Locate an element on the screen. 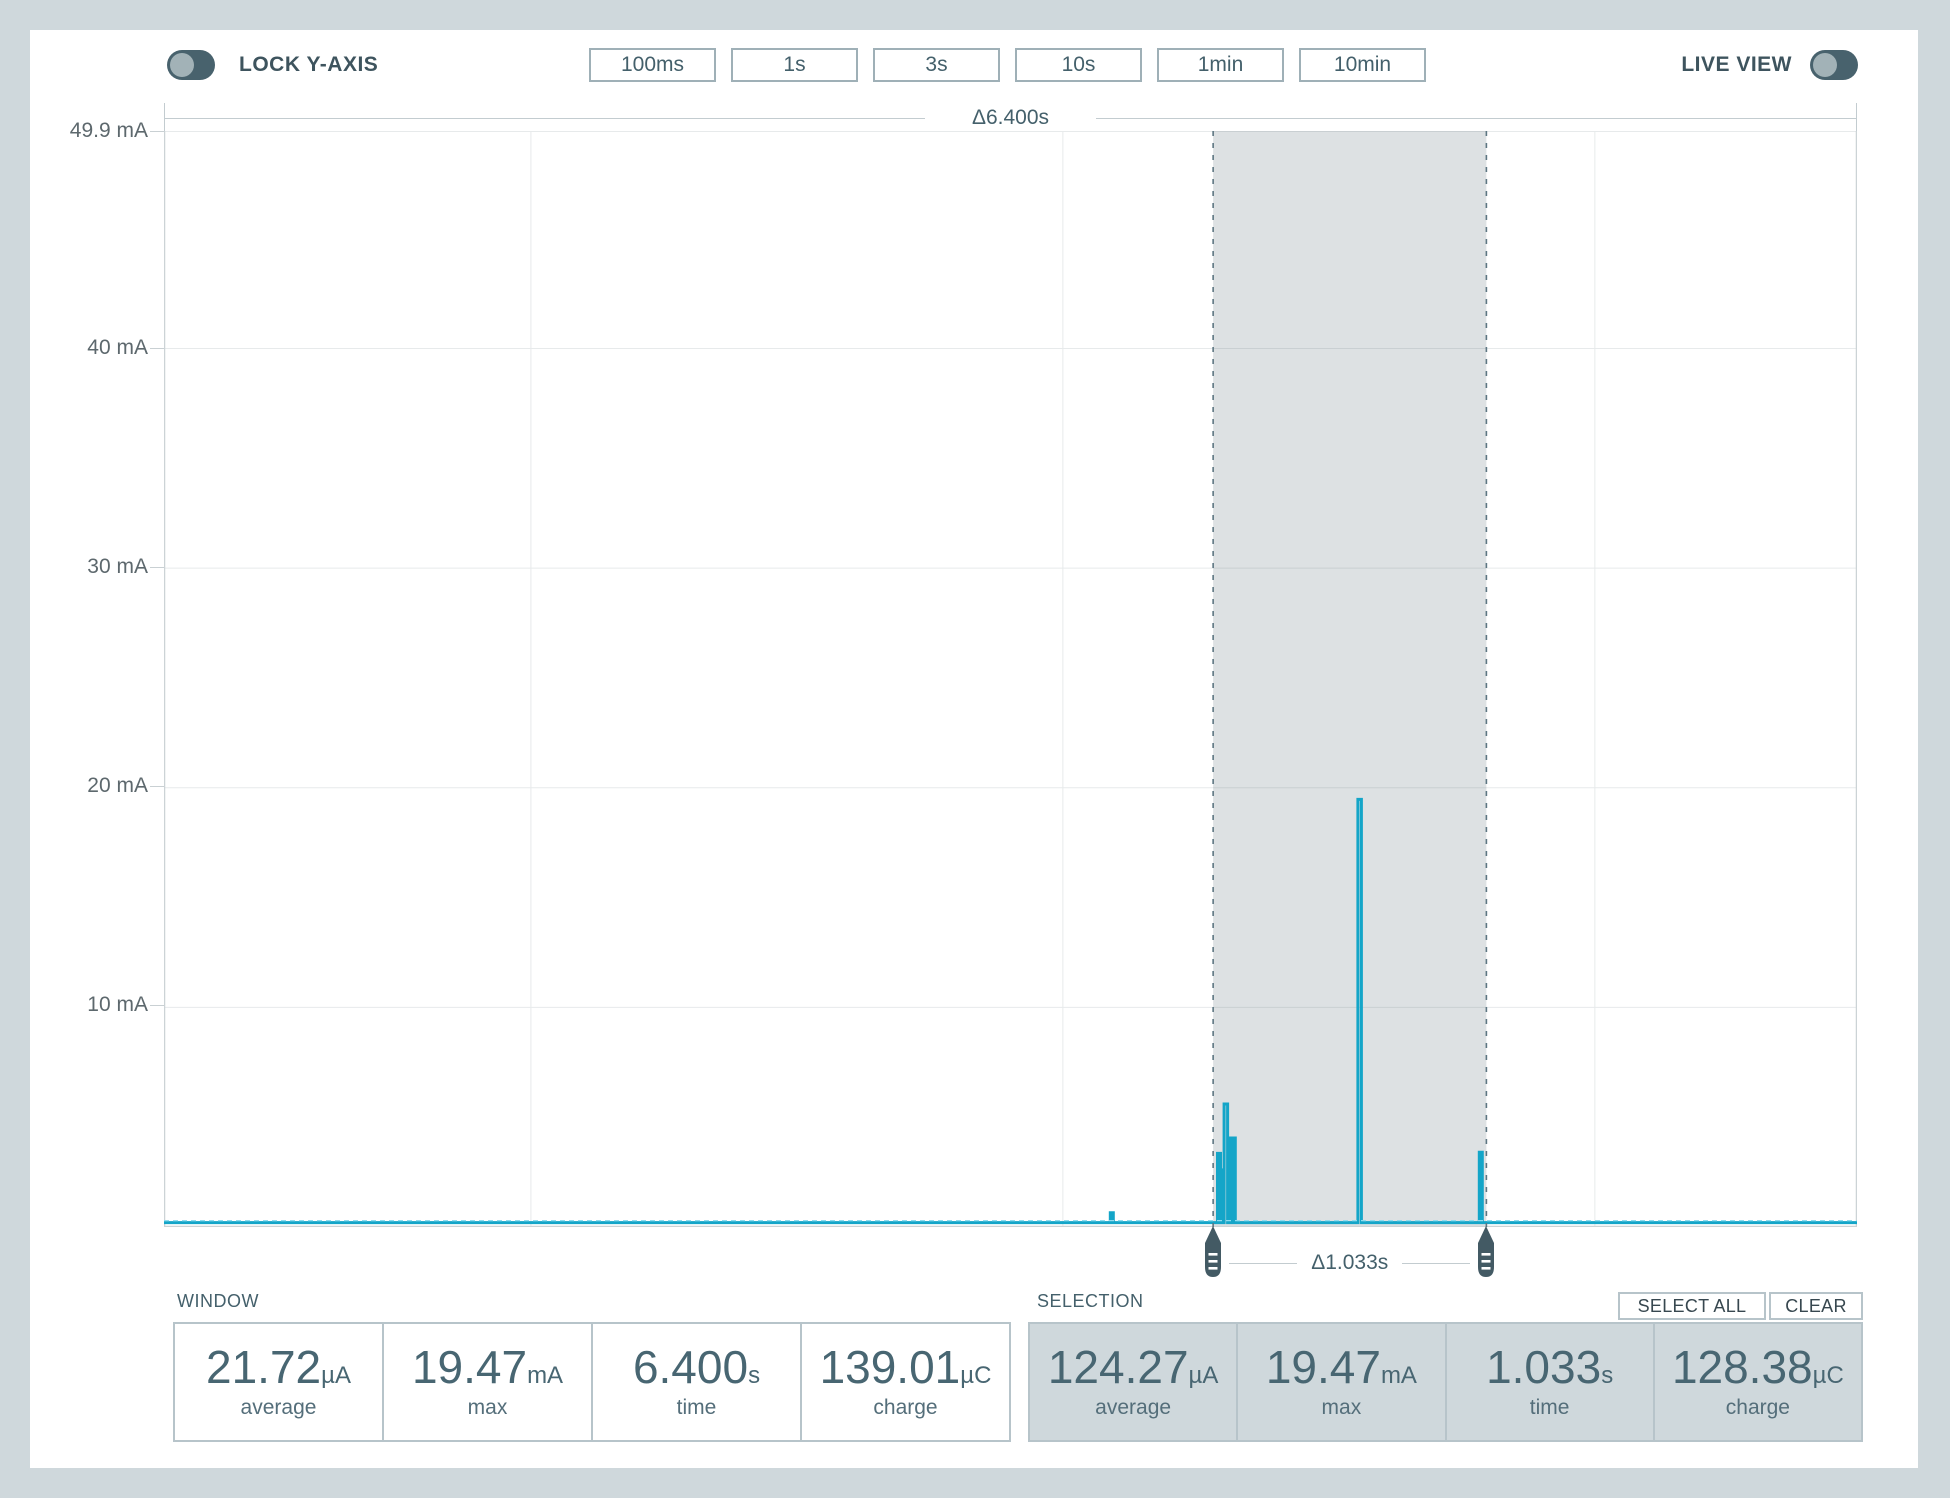 Image resolution: width=1950 pixels, height=1498 pixels. window-delta-bracket: Δ6.400s is located at coordinates (1010, 118).